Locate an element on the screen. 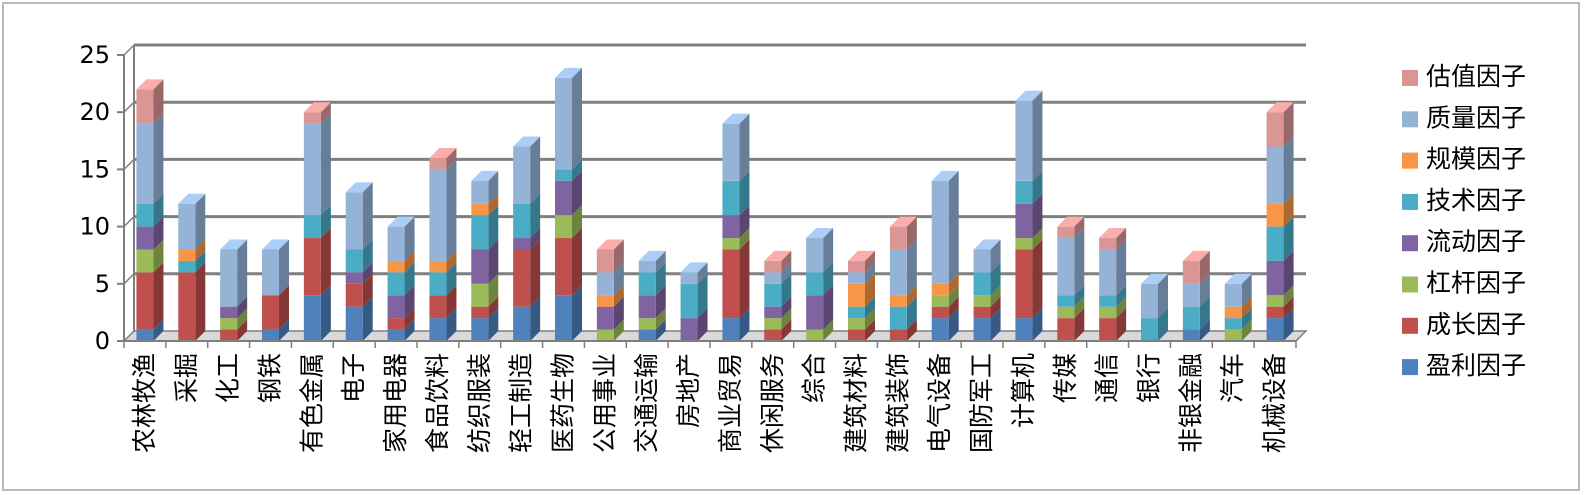 Image resolution: width=1584 pixels, height=495 pixels. legend-item: 盈利因子 is located at coordinates (1464, 365).